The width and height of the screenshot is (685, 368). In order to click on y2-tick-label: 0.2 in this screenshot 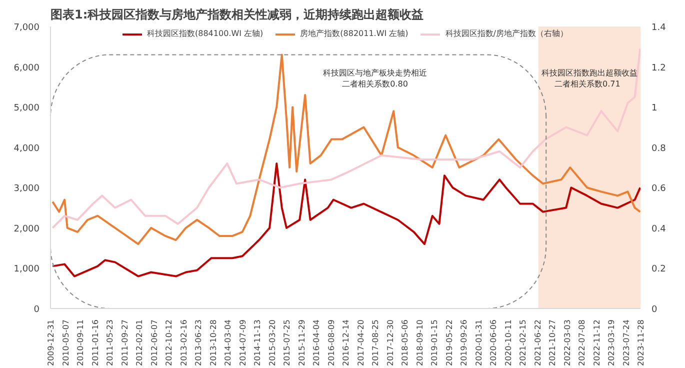, I will do `click(659, 269)`.